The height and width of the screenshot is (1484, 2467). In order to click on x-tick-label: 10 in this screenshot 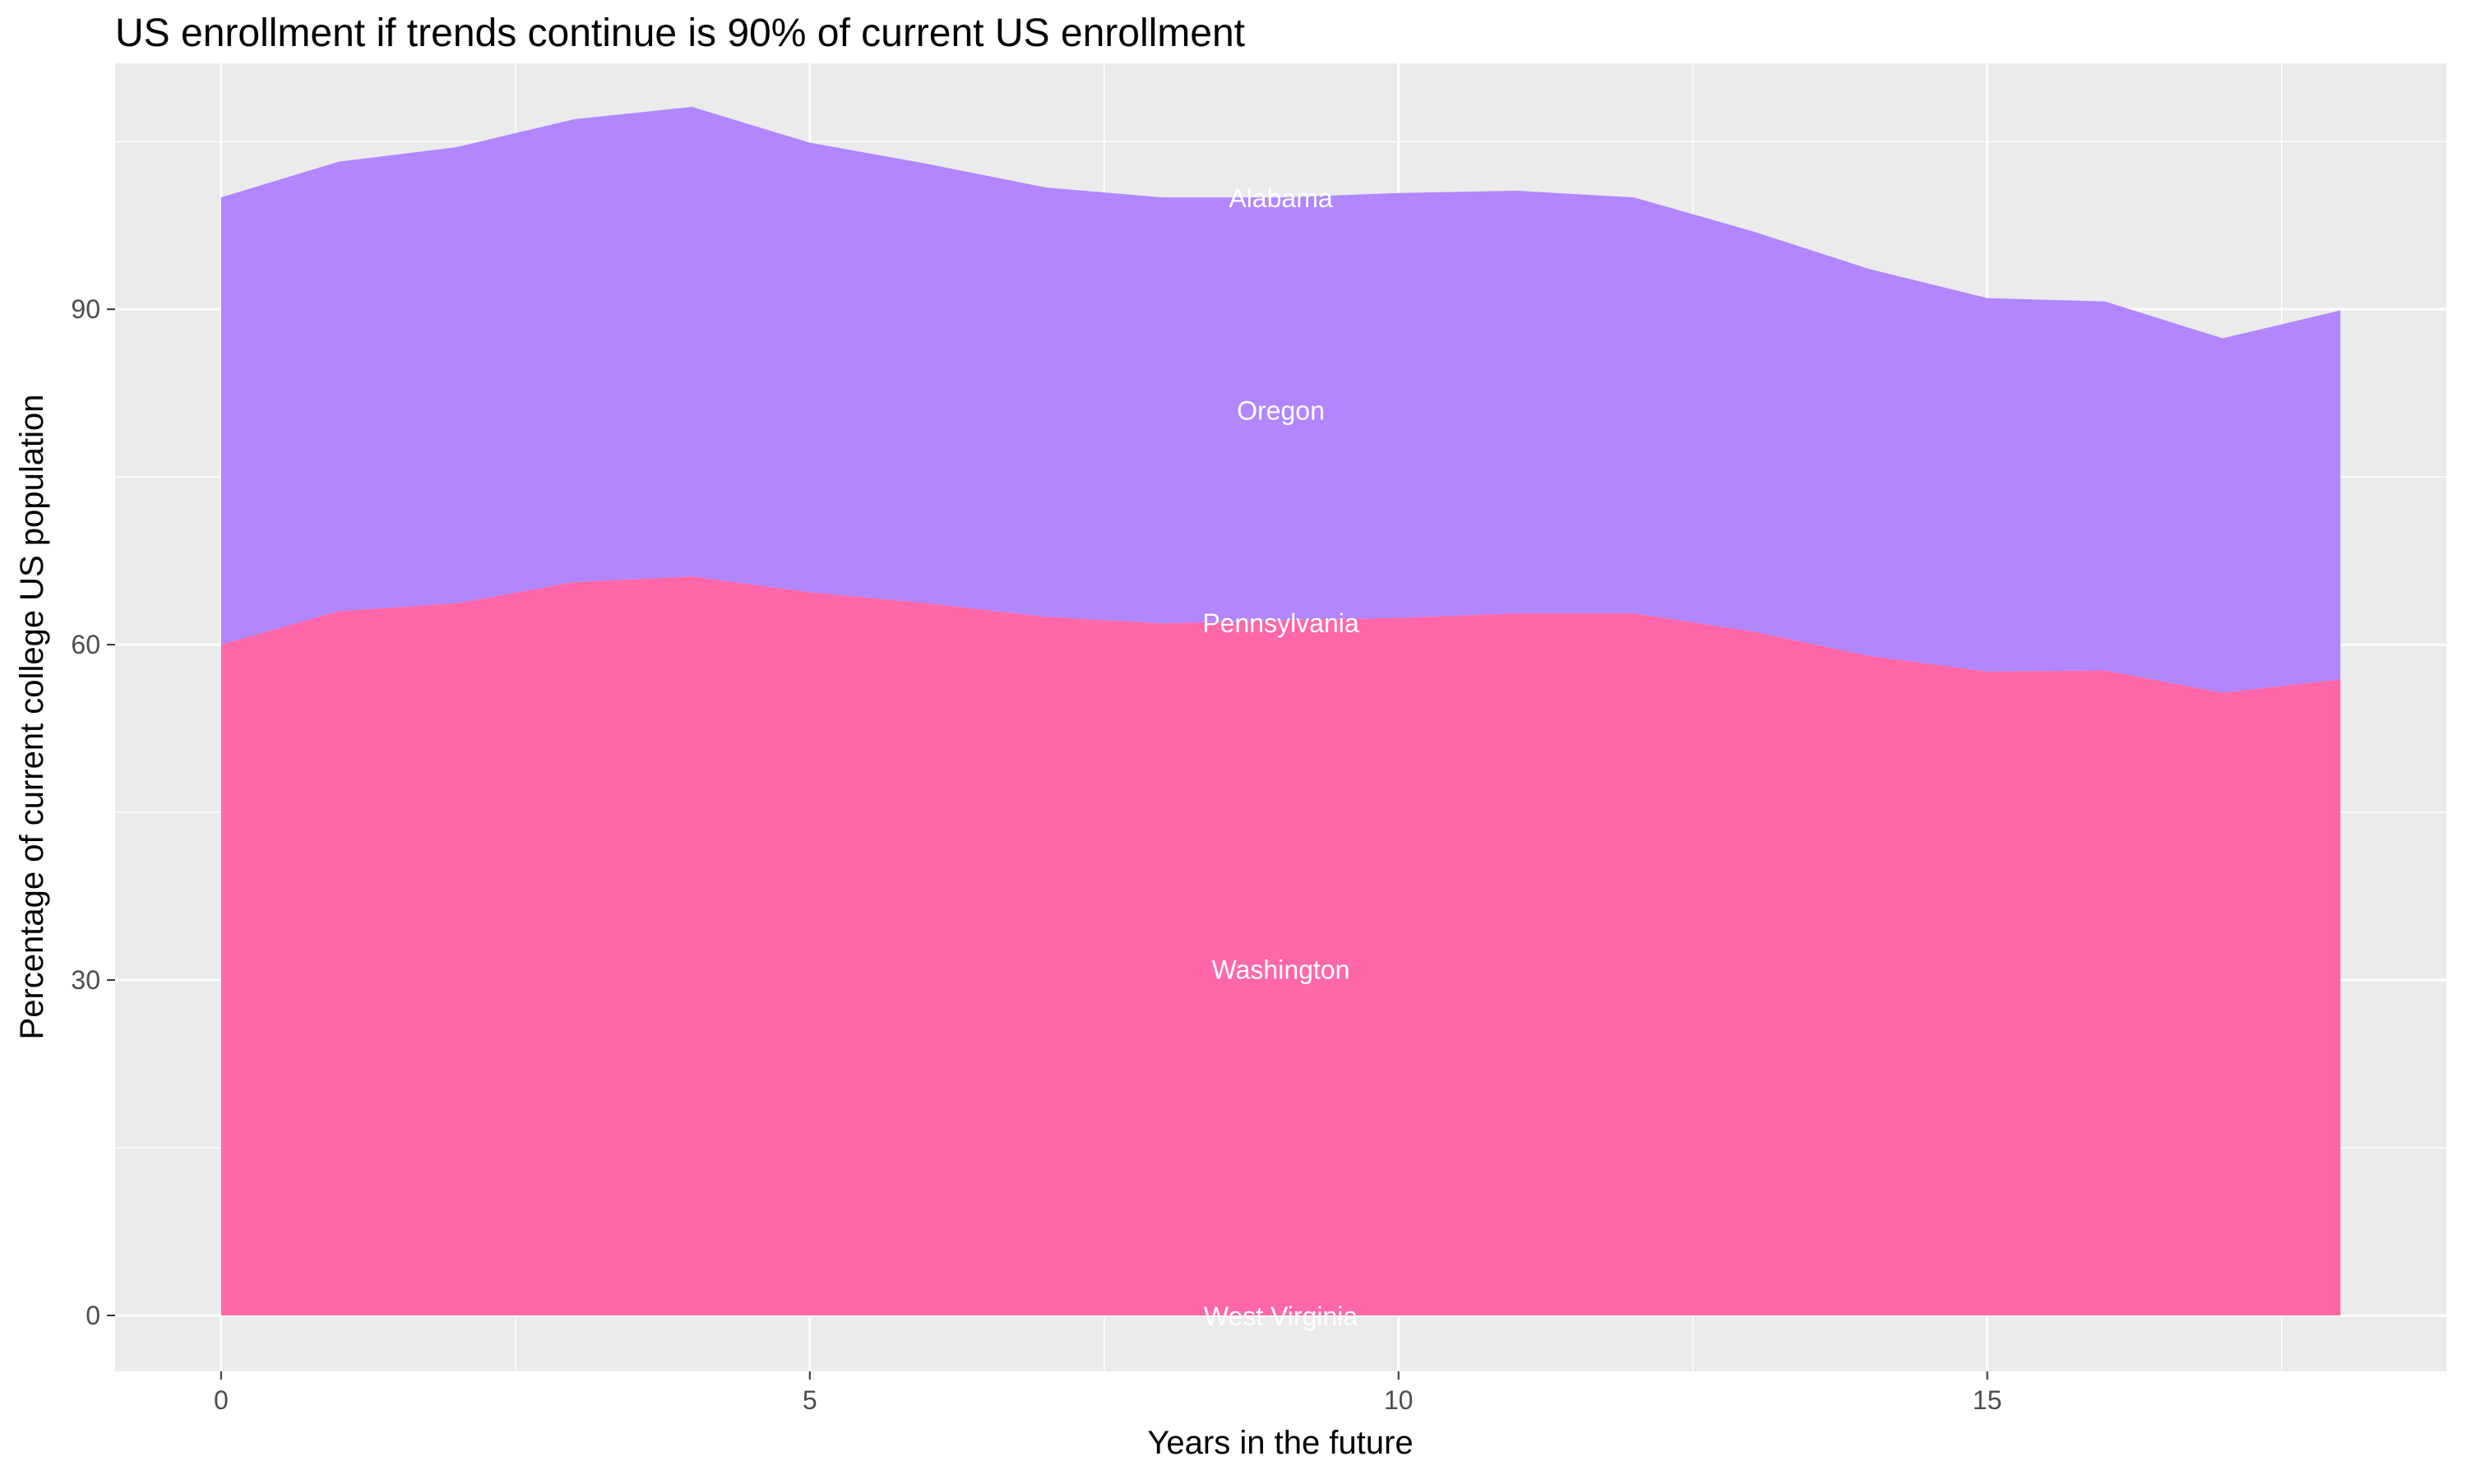, I will do `click(1399, 1400)`.